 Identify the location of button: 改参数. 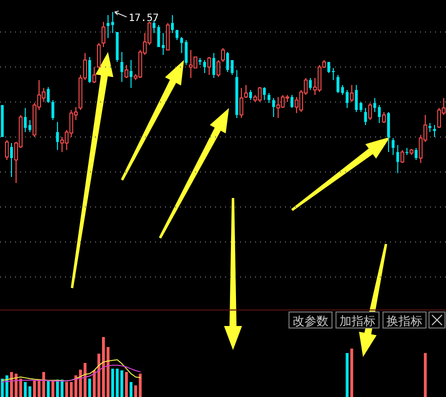
(310, 320).